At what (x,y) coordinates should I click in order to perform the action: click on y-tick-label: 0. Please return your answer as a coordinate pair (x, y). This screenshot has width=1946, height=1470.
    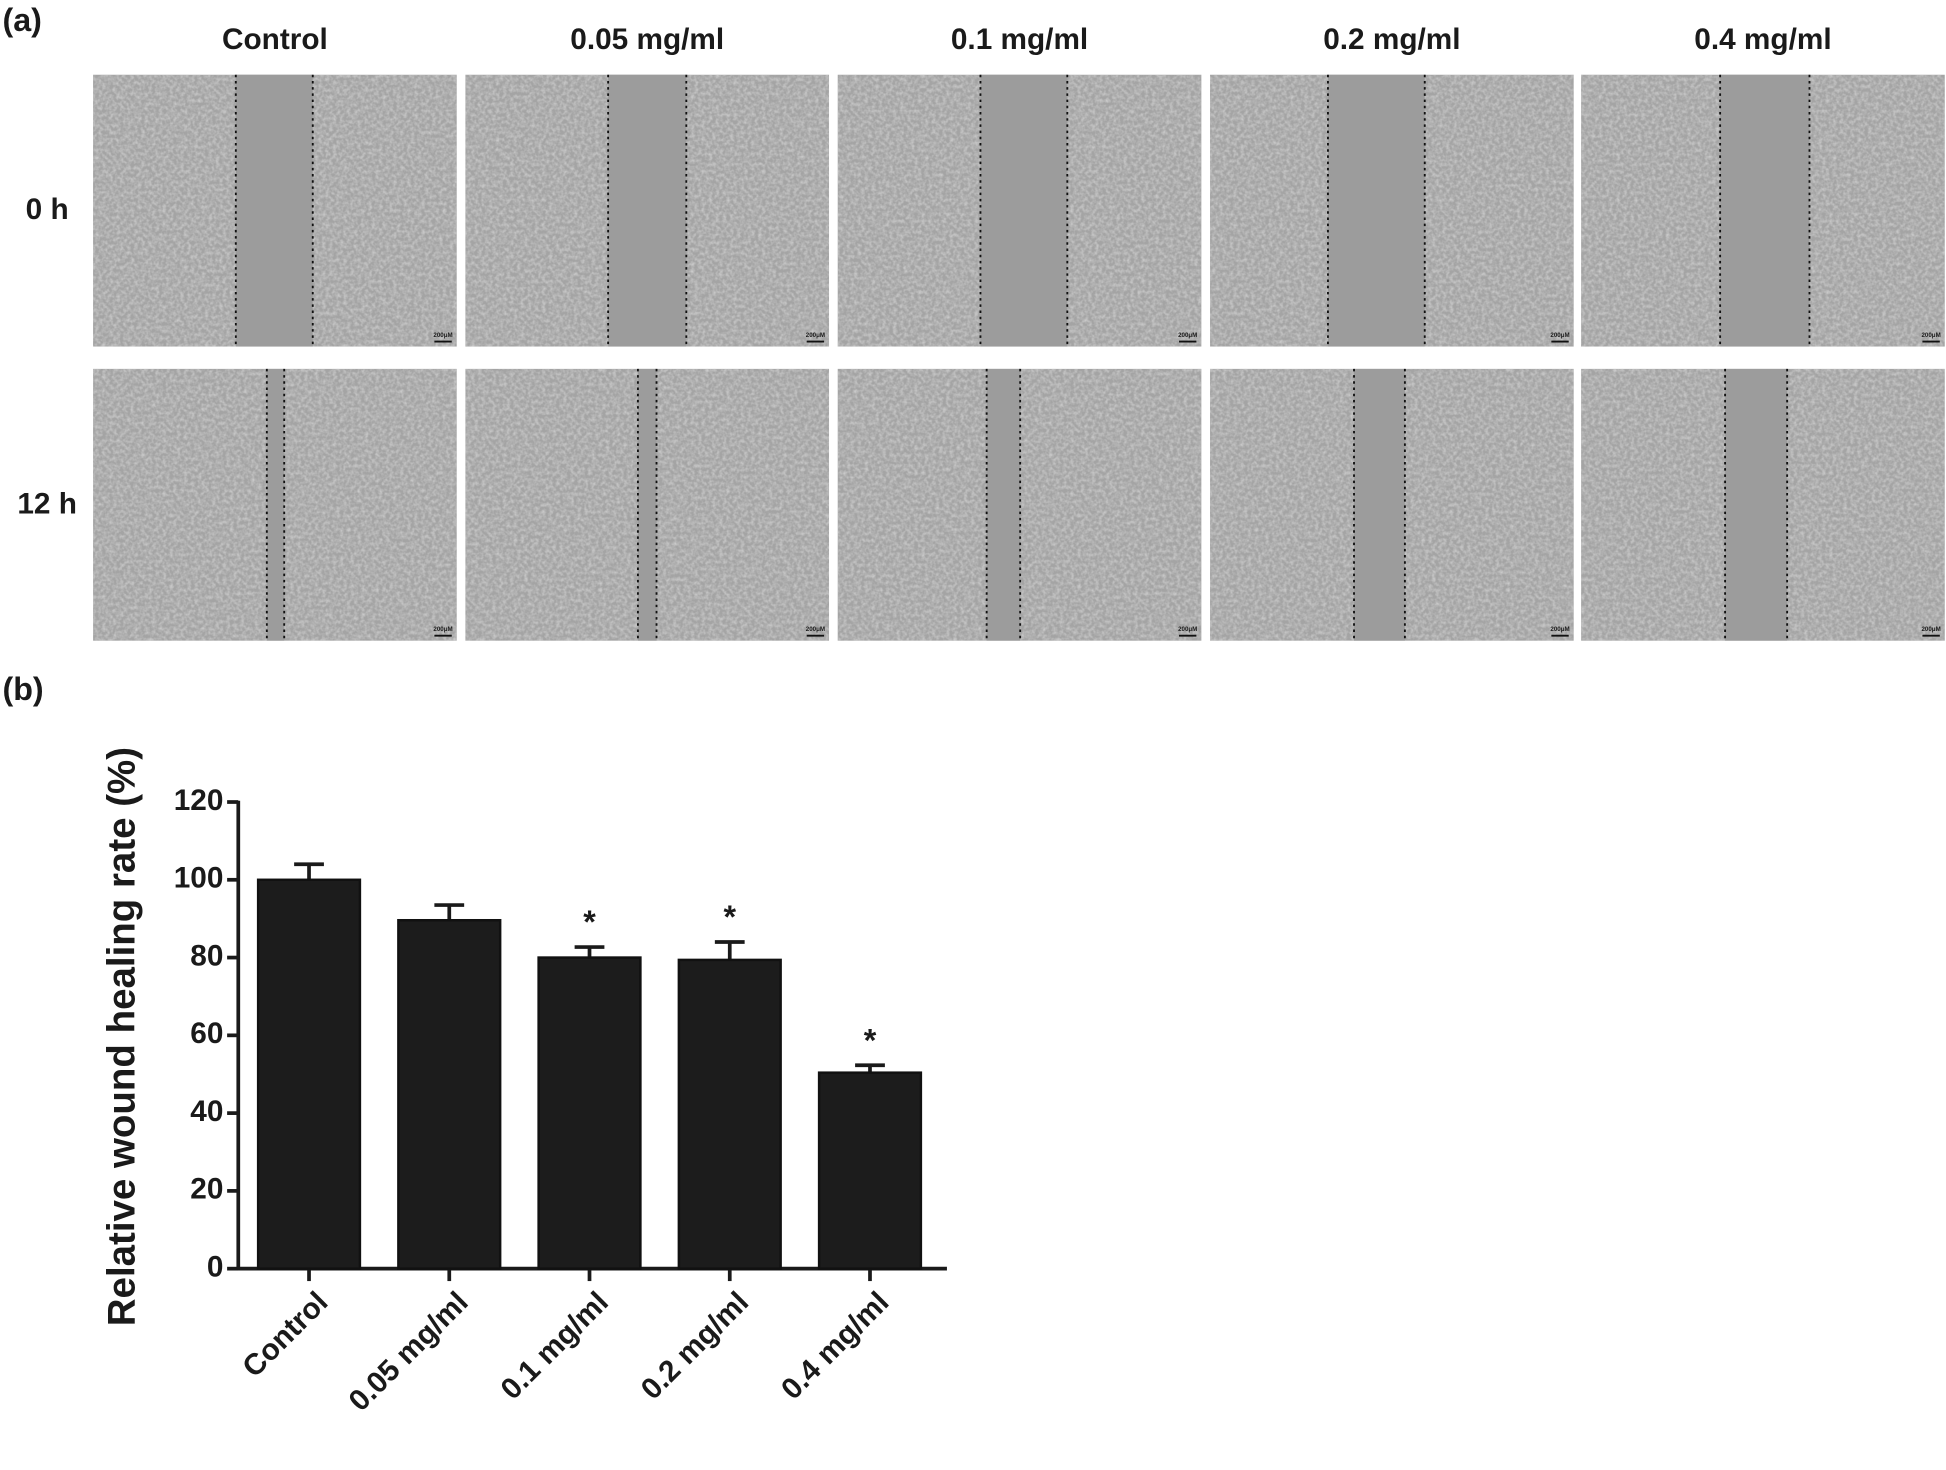
    Looking at the image, I should click on (215, 1267).